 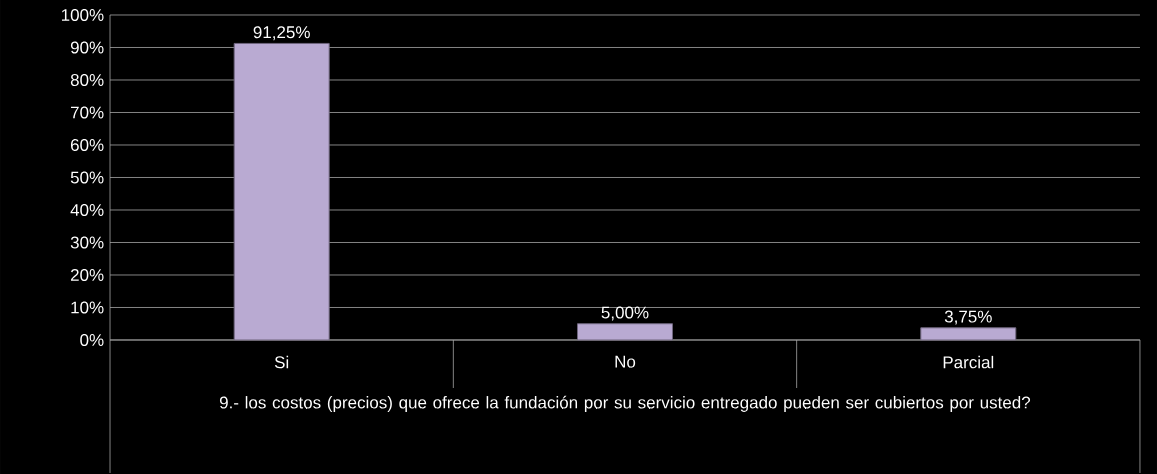 I want to click on y-tick-label: 70%, so click(x=87, y=112).